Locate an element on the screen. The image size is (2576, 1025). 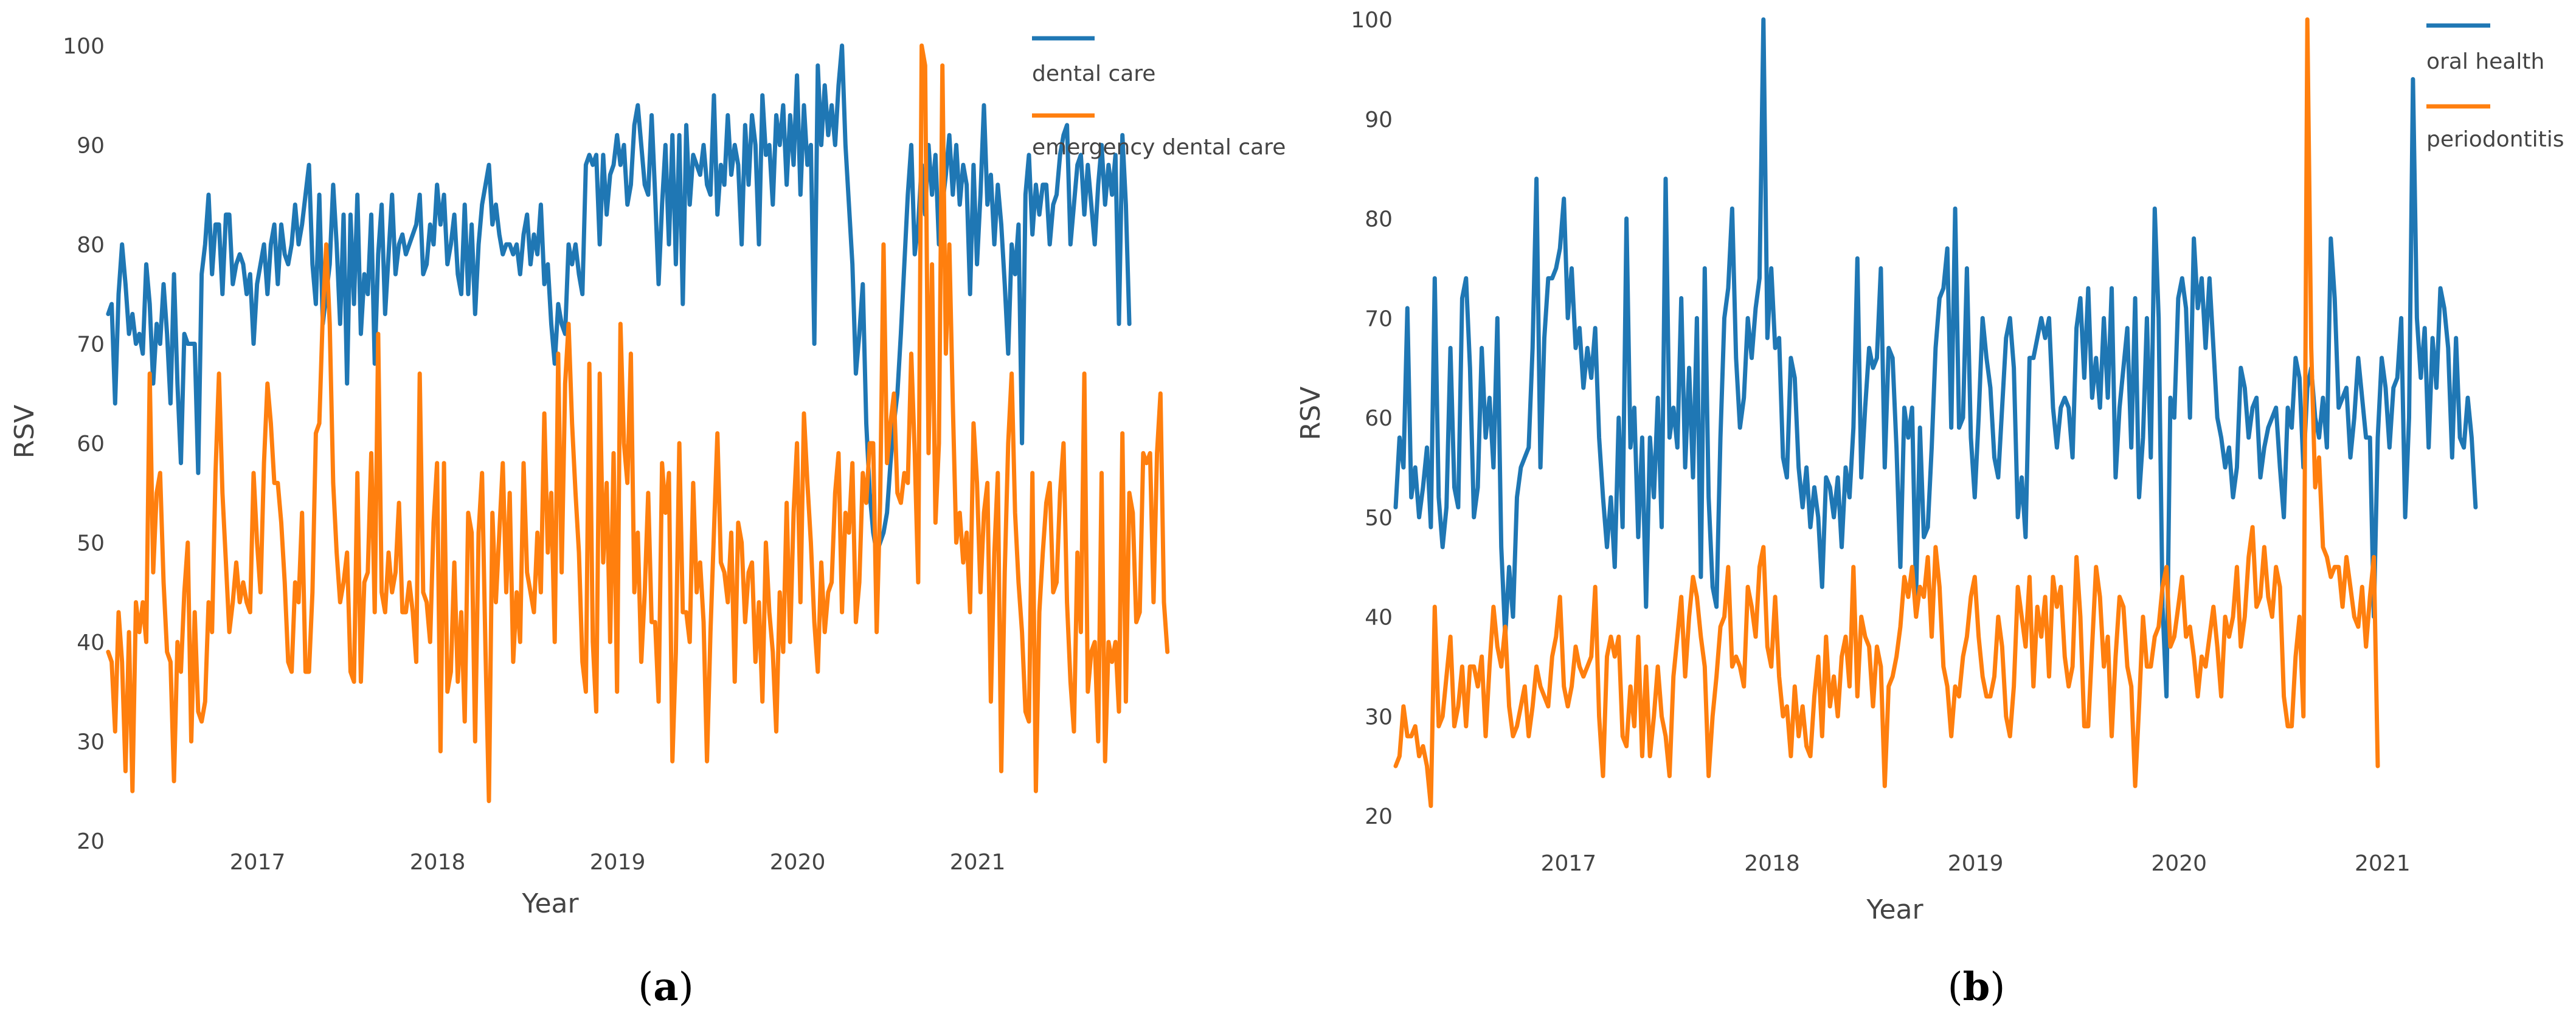
panel-a-y-tick-labels: 20 30 40 50 60 70 80 90 100 is located at coordinates (84, 444).